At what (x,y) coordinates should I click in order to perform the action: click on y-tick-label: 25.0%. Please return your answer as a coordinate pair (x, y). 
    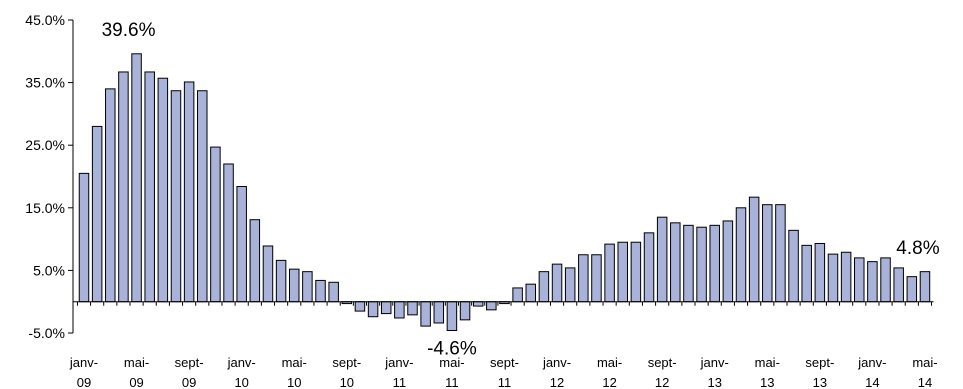
    Looking at the image, I should click on (45, 145).